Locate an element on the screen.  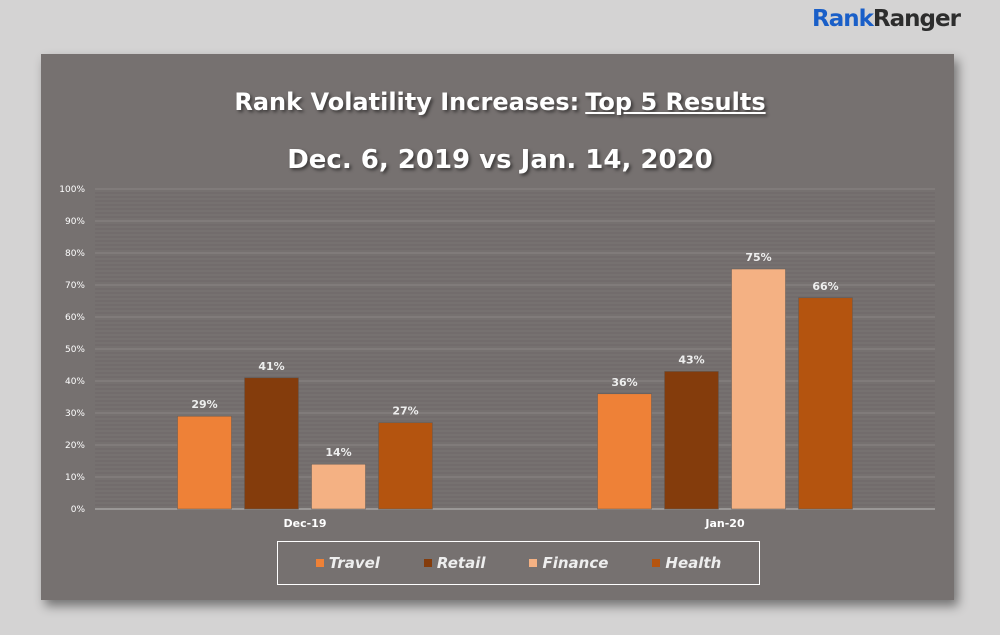
legend-label: Health is located at coordinates (693, 563).